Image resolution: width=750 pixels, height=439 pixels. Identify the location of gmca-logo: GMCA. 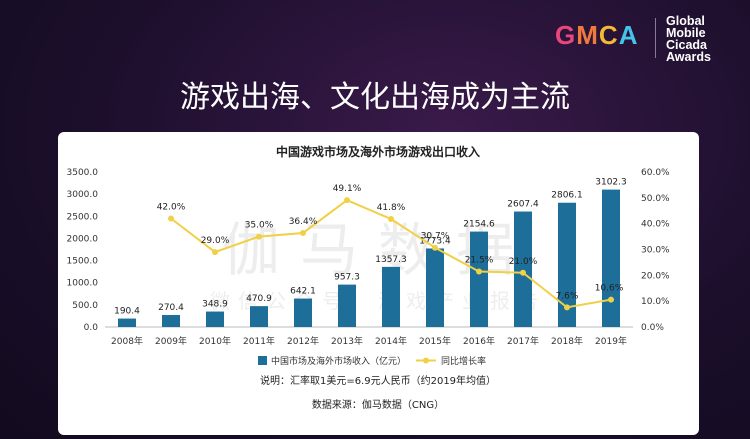
(596, 35).